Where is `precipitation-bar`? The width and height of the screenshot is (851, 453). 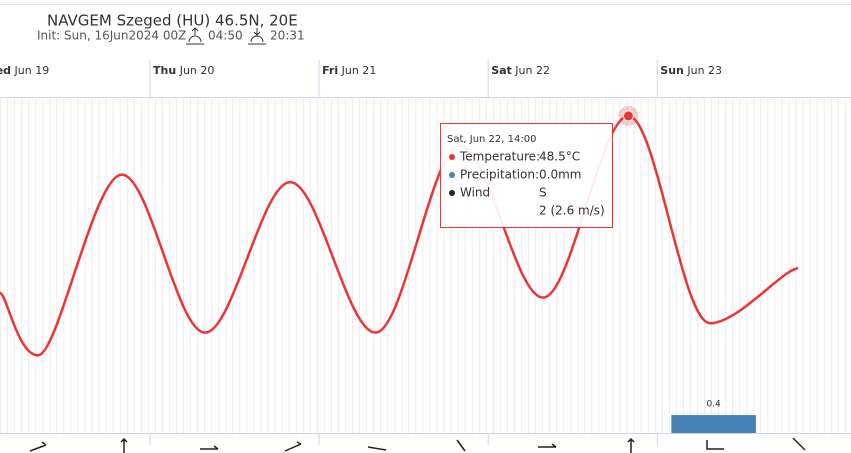
precipitation-bar is located at coordinates (713, 424).